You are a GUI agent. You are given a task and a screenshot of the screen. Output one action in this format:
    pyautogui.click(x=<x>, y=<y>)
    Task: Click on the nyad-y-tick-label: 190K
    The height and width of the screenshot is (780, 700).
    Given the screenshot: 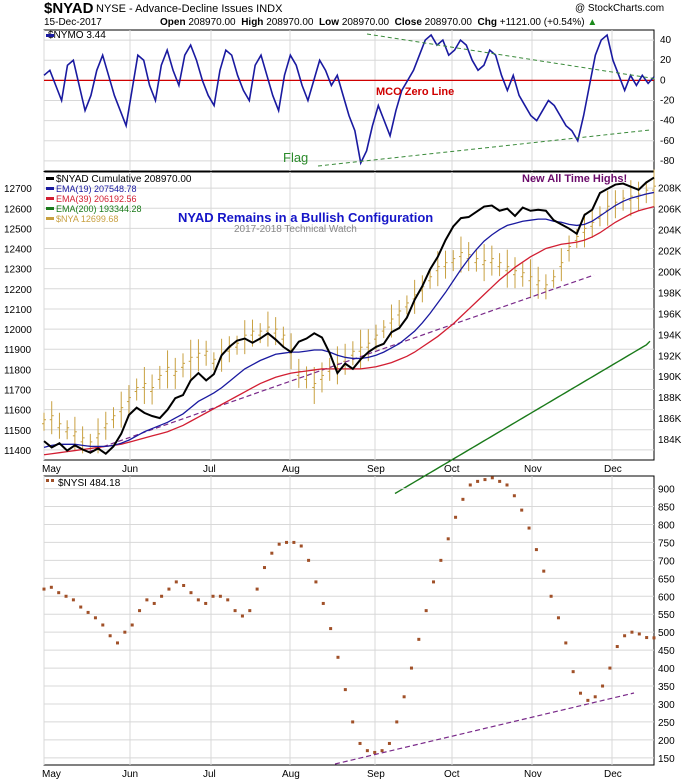 What is the action you would take?
    pyautogui.click(x=670, y=377)
    